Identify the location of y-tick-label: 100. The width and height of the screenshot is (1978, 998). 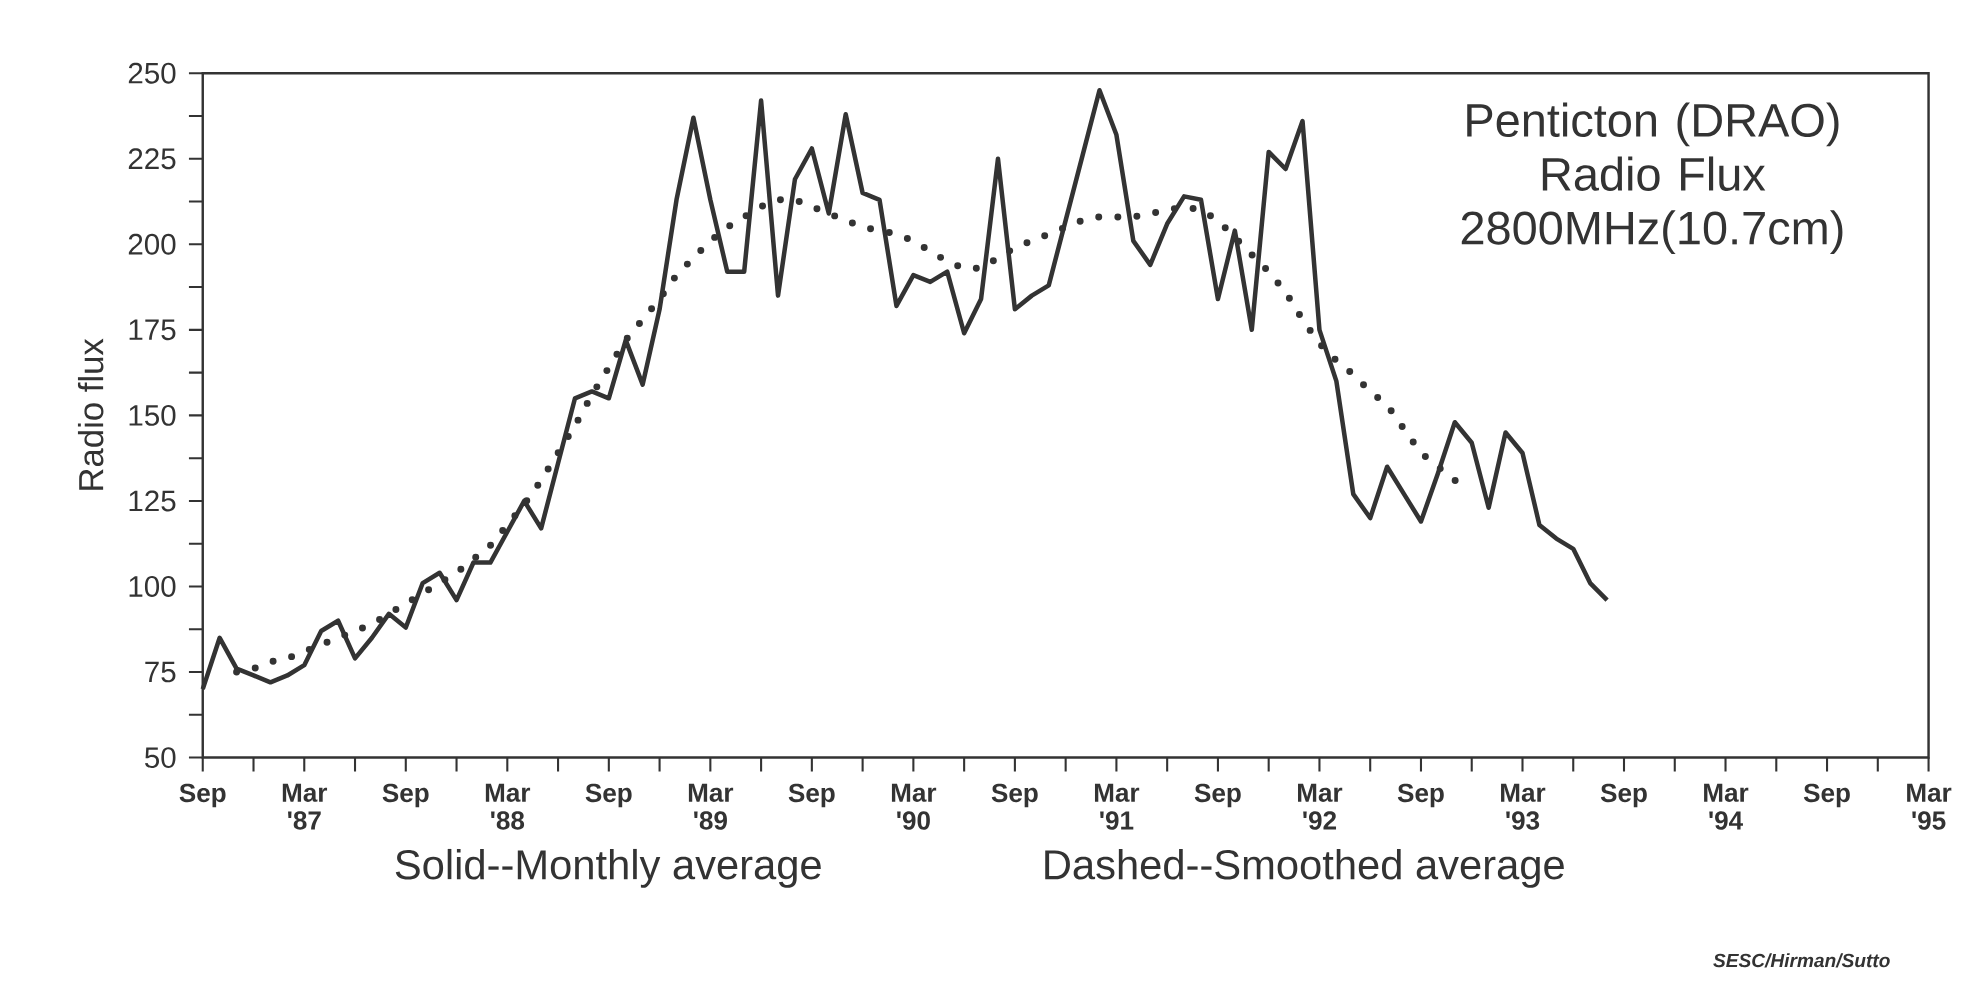
(152, 586).